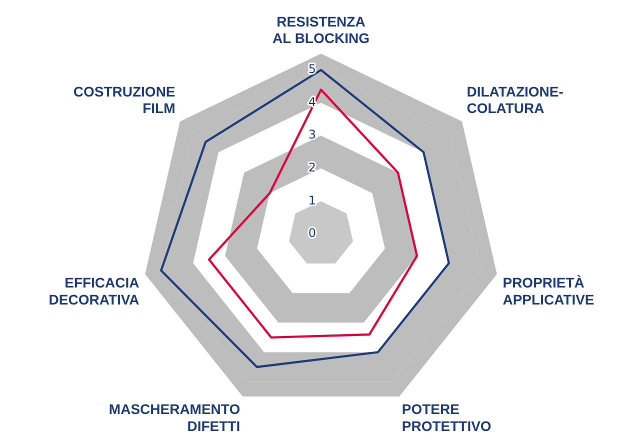 The width and height of the screenshot is (642, 446). What do you see at coordinates (447, 417) in the screenshot?
I see `spoke-label: POTERE PROTETTIVO` at bounding box center [447, 417].